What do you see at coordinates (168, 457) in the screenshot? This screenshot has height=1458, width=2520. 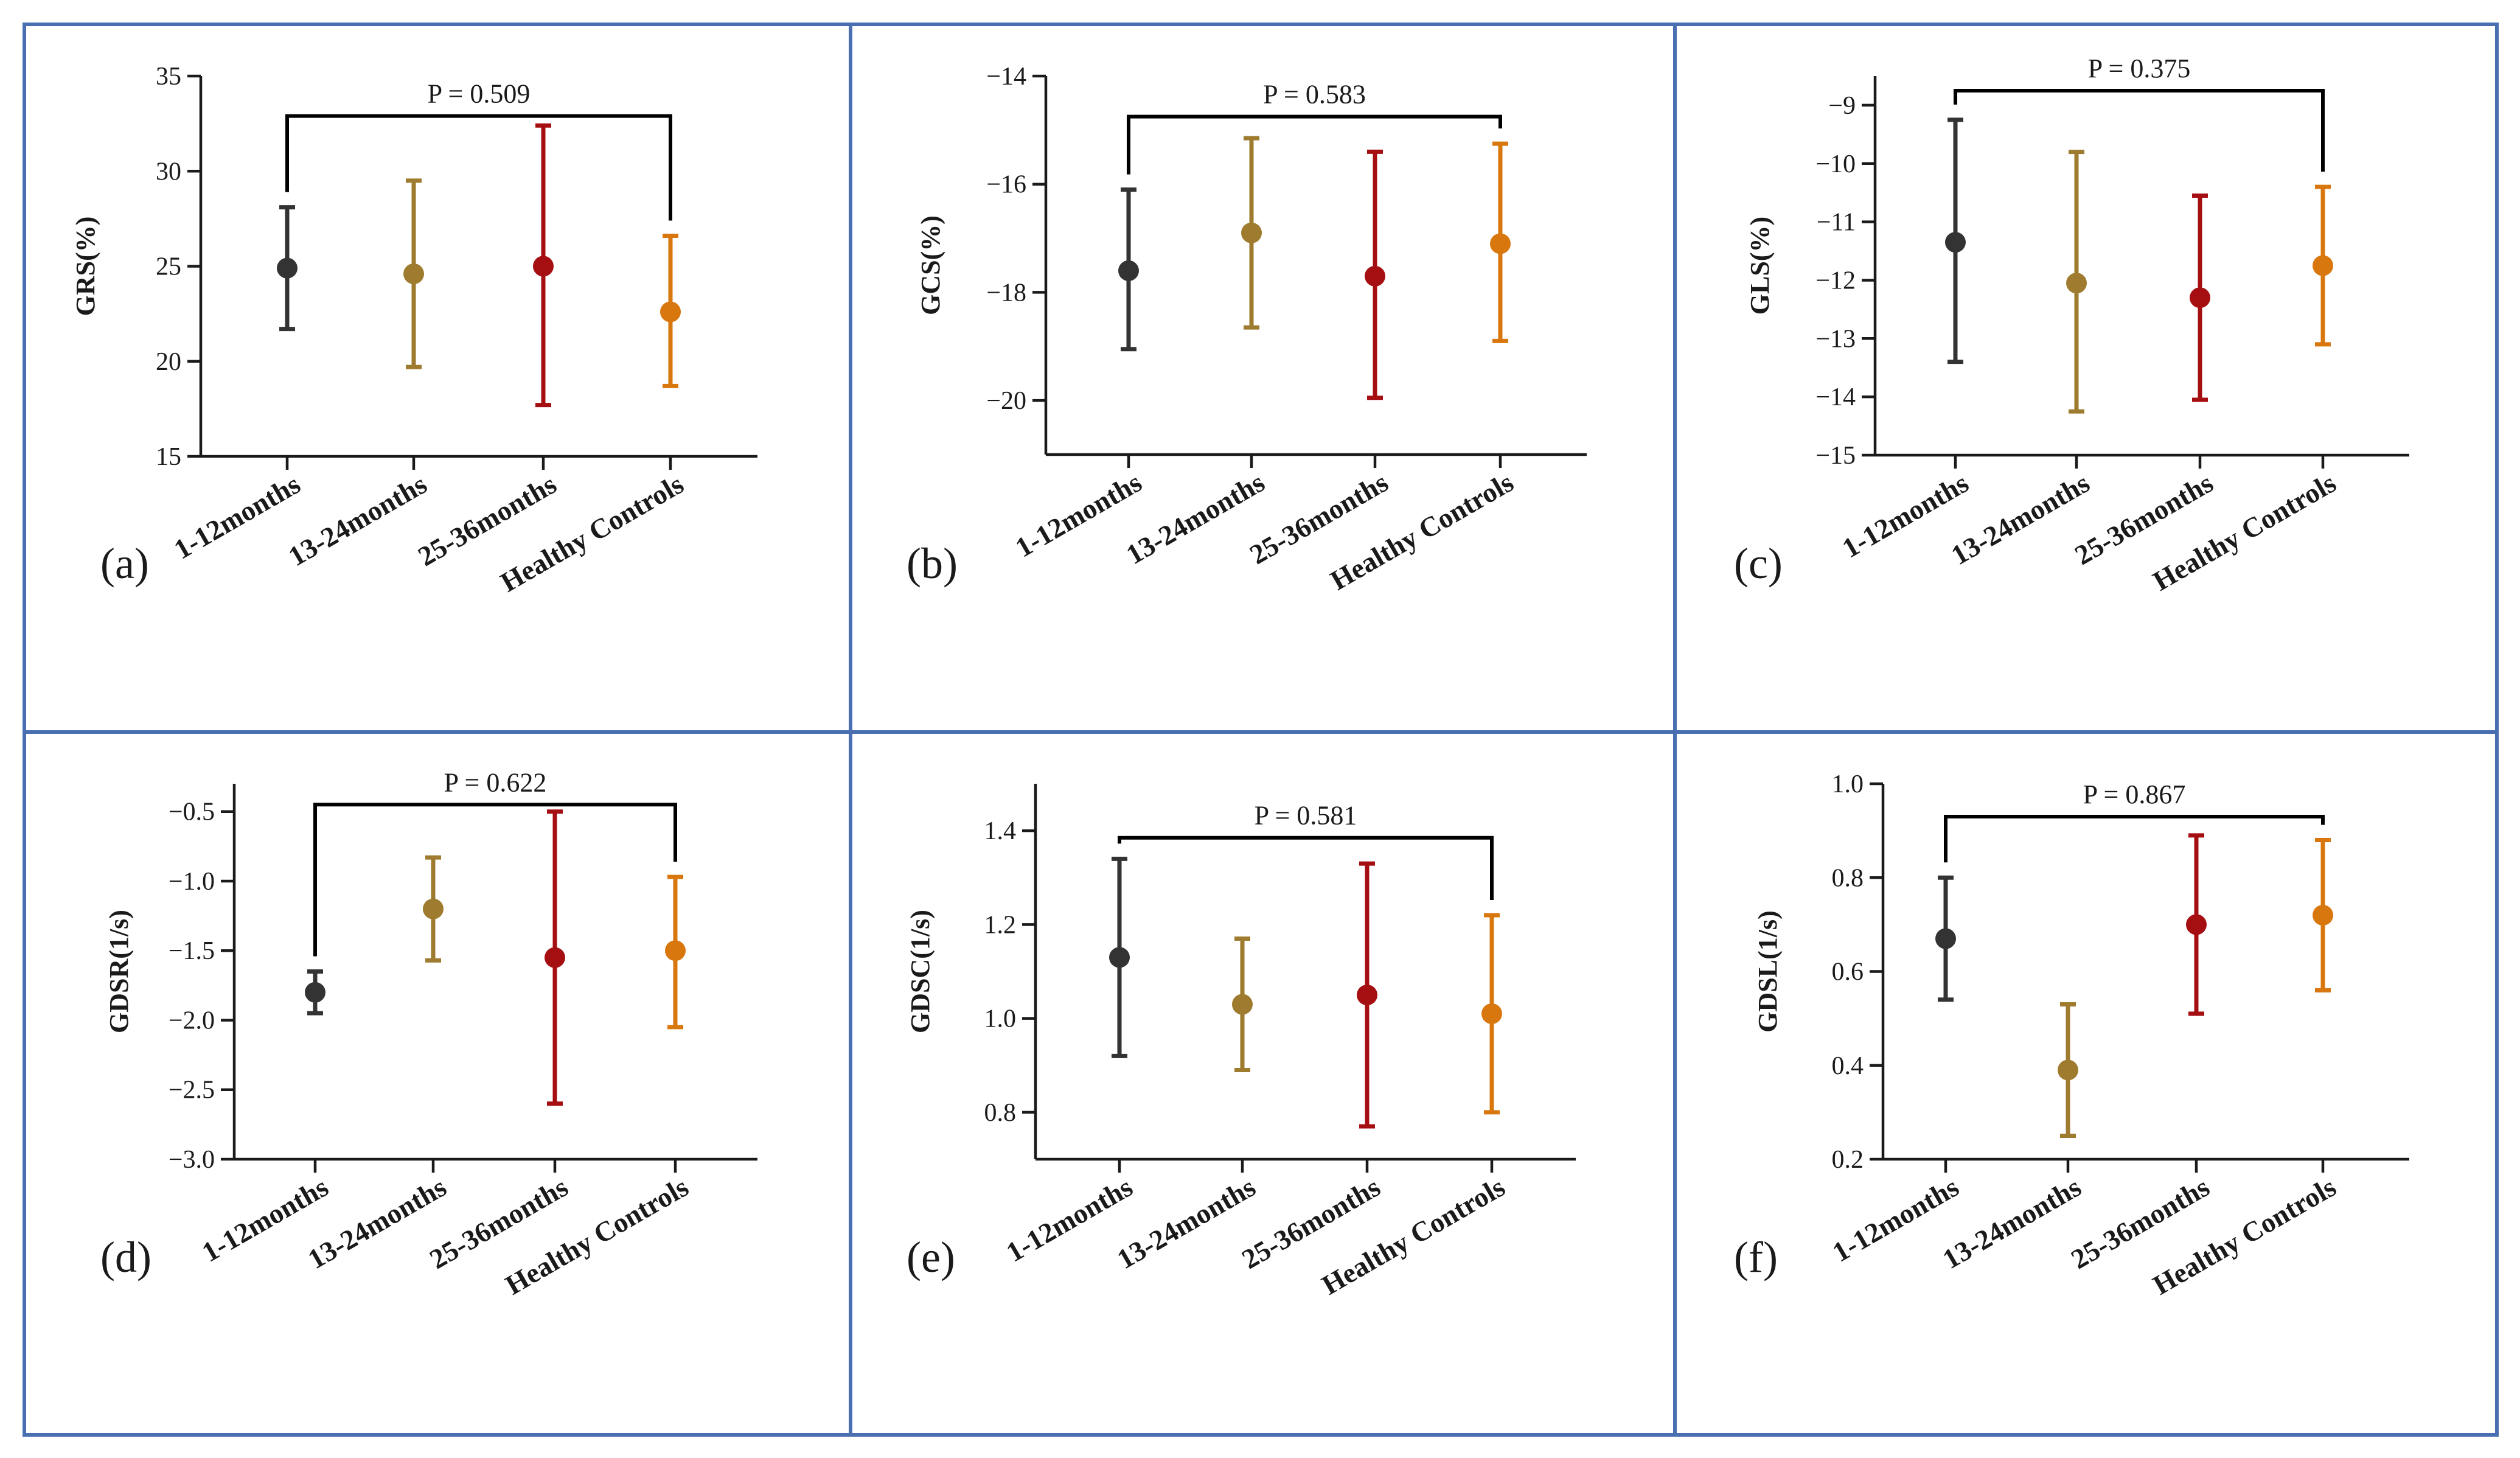 I see `y-tick-label: 15` at bounding box center [168, 457].